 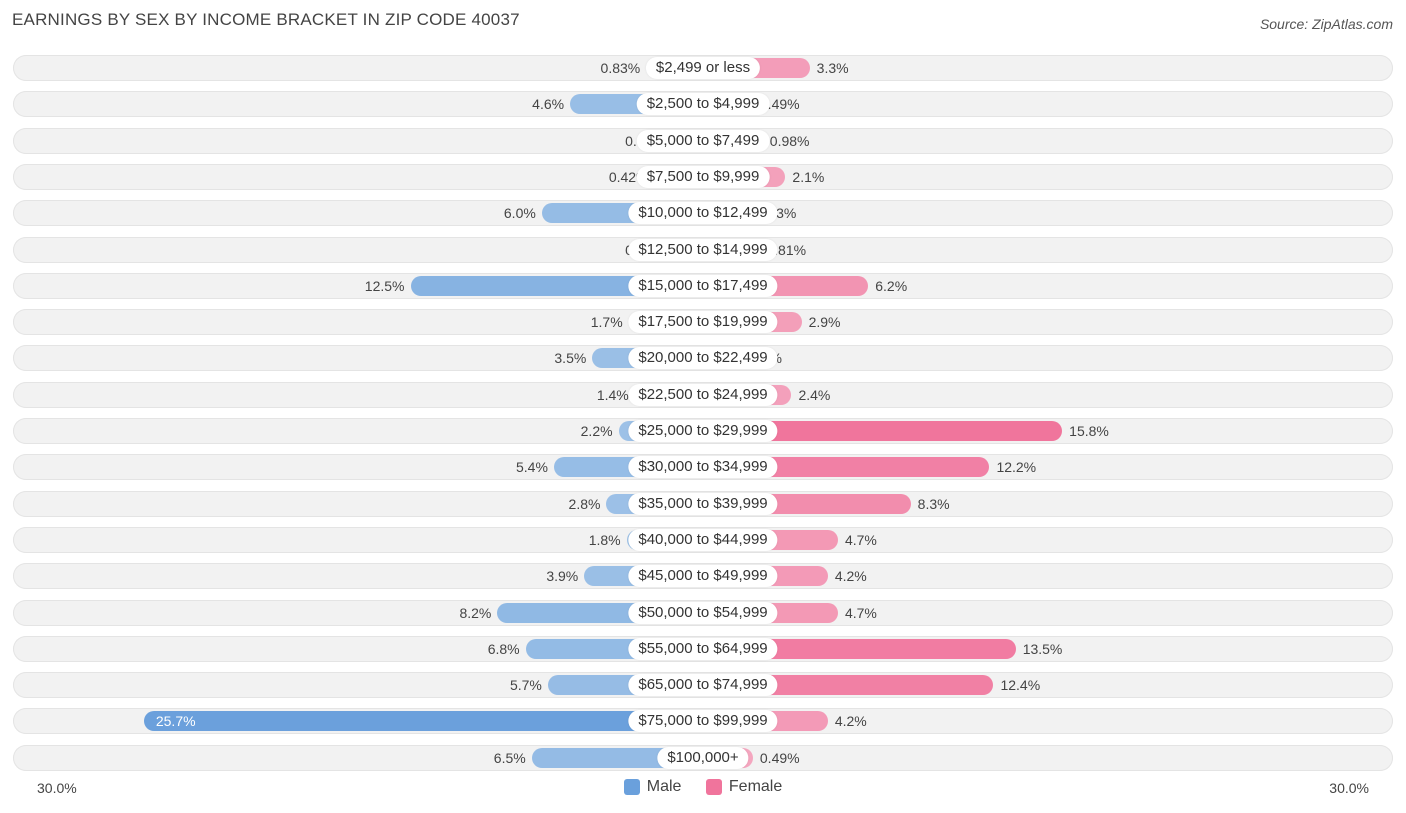 I want to click on value-label-female: 6.2%, so click(x=891, y=285).